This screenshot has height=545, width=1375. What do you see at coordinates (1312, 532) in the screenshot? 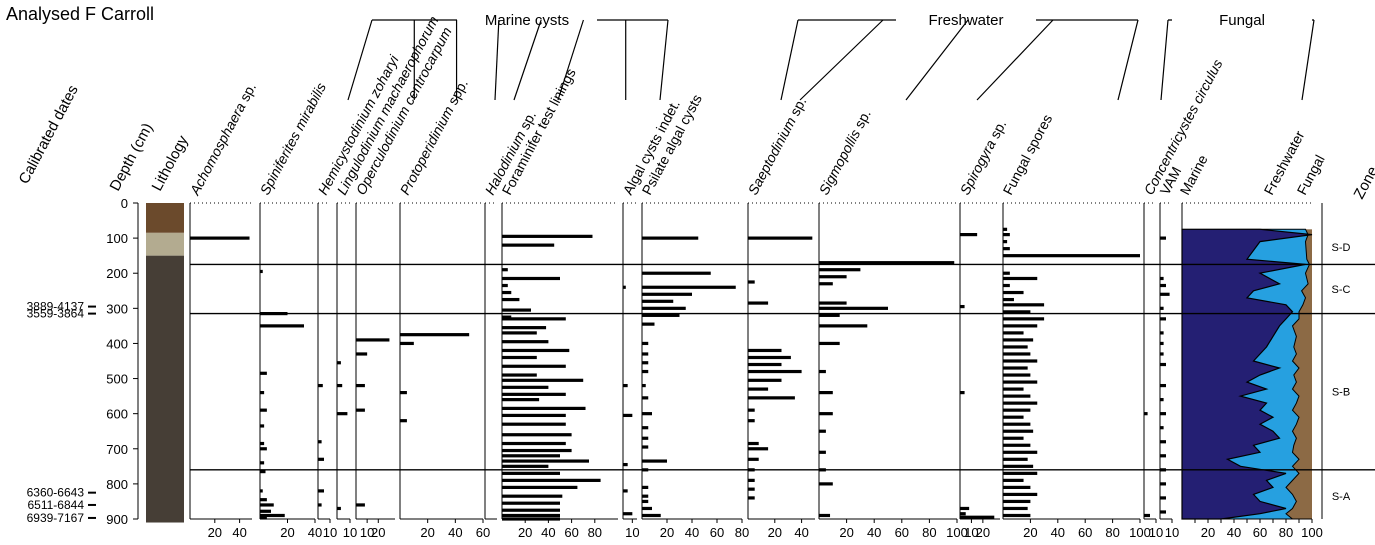
I see `summary-tick-label: 100` at bounding box center [1312, 532].